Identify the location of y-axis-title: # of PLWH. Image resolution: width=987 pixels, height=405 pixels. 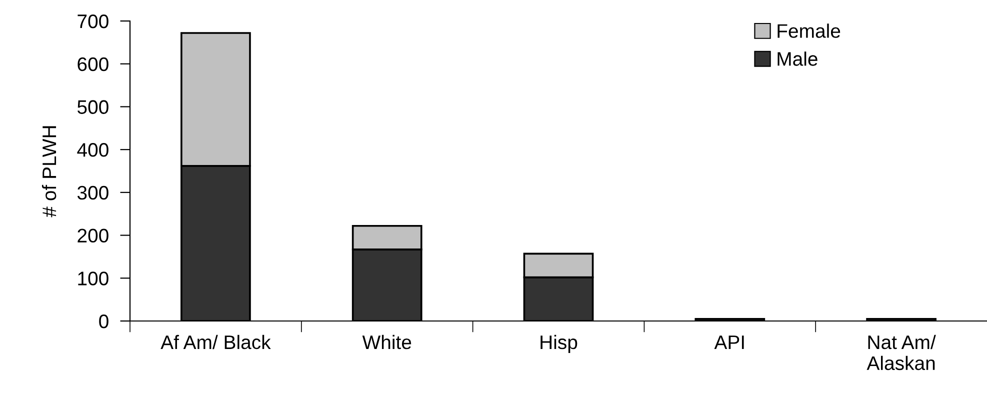
(49, 172).